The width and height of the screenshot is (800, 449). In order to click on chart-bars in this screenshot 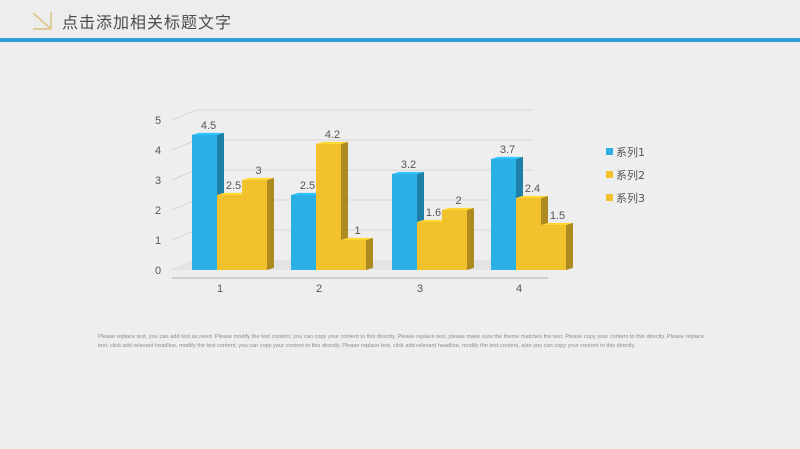, I will do `click(382, 201)`.